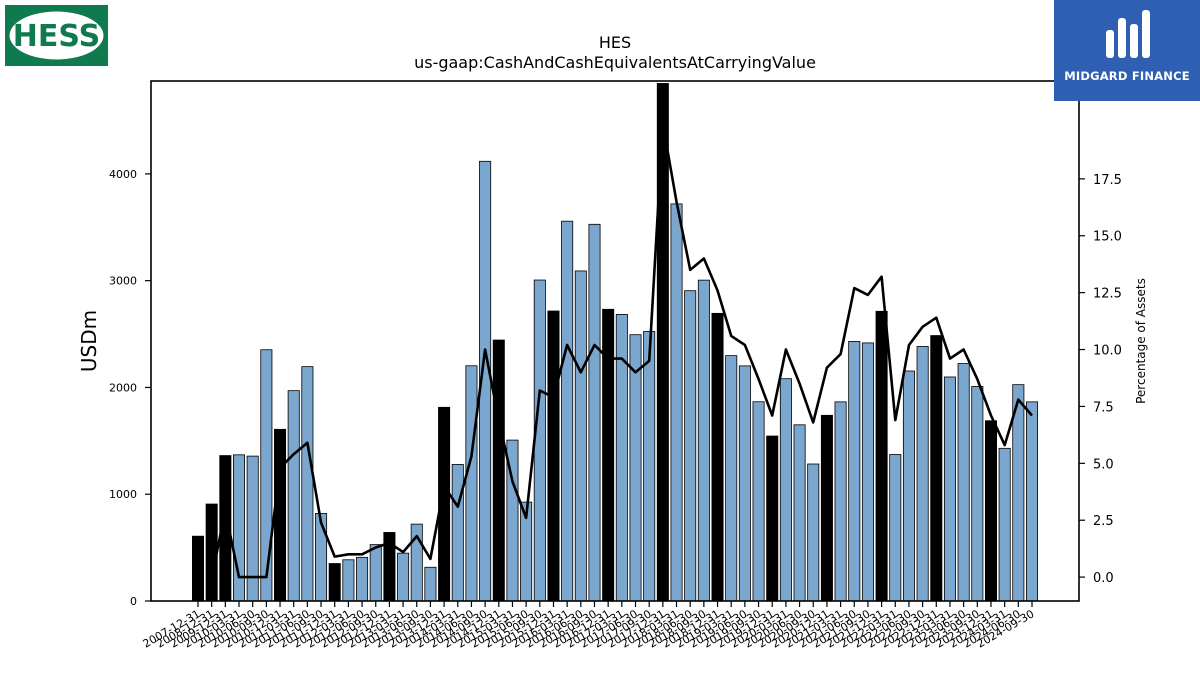 The width and height of the screenshot is (1200, 675). Describe the element at coordinates (1107, 237) in the screenshot. I see `y2-tick-label: 15.0` at that location.